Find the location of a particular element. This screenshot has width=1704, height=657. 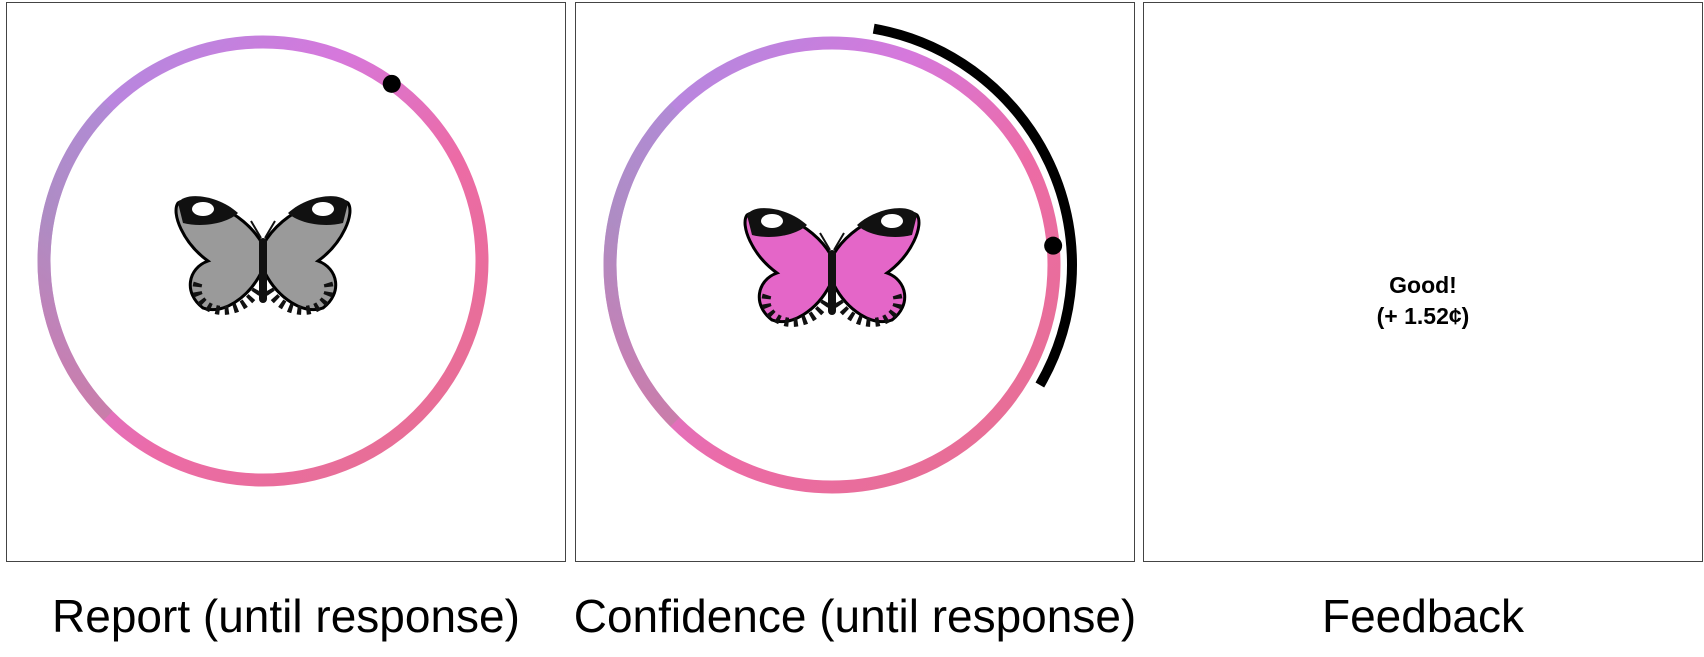

feedback-reward: (+ 1.52¢) is located at coordinates (1423, 316).